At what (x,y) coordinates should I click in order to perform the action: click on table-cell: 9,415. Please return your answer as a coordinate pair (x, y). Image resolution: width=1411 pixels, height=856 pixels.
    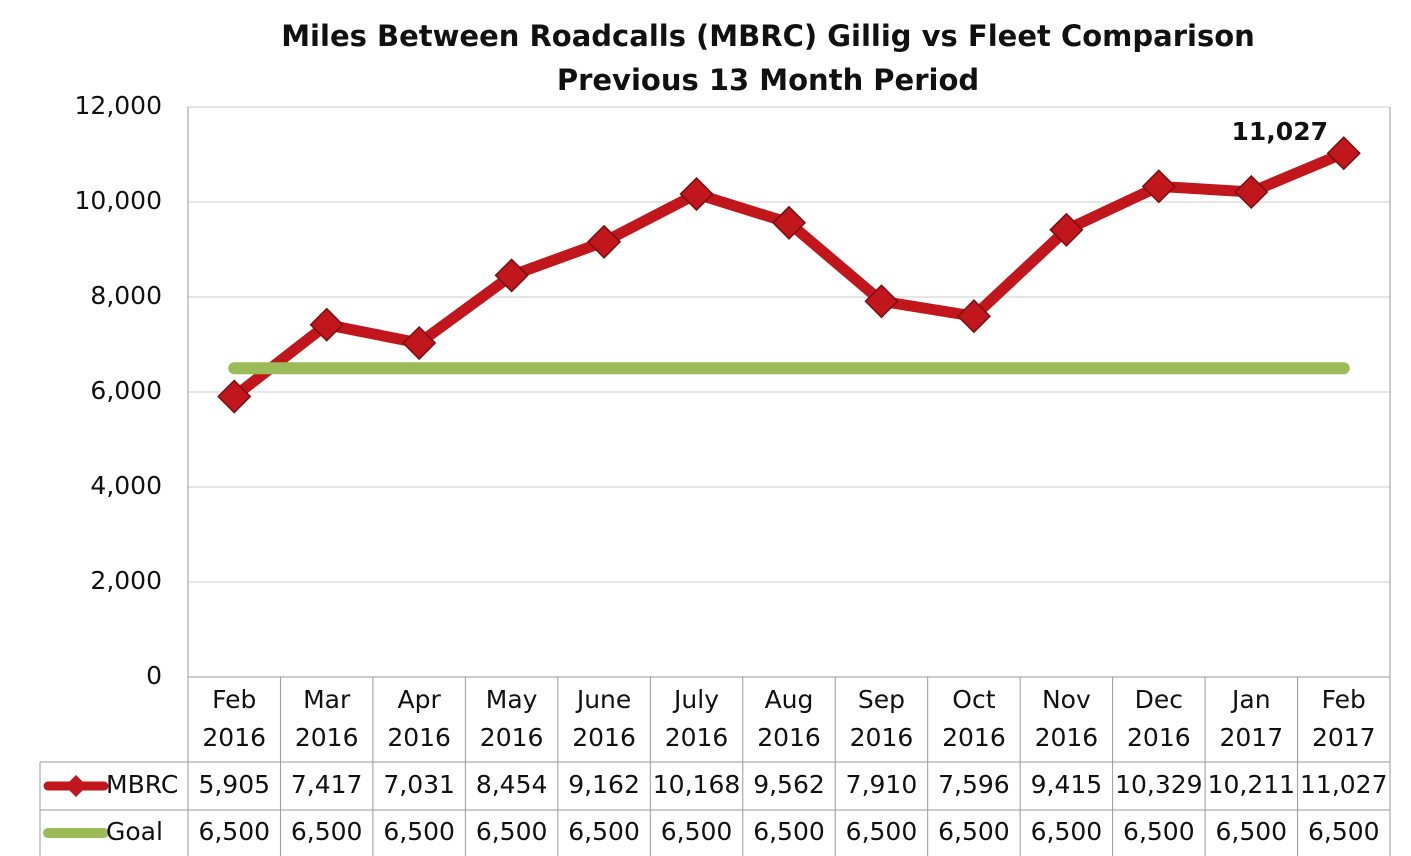
    Looking at the image, I should click on (1067, 784).